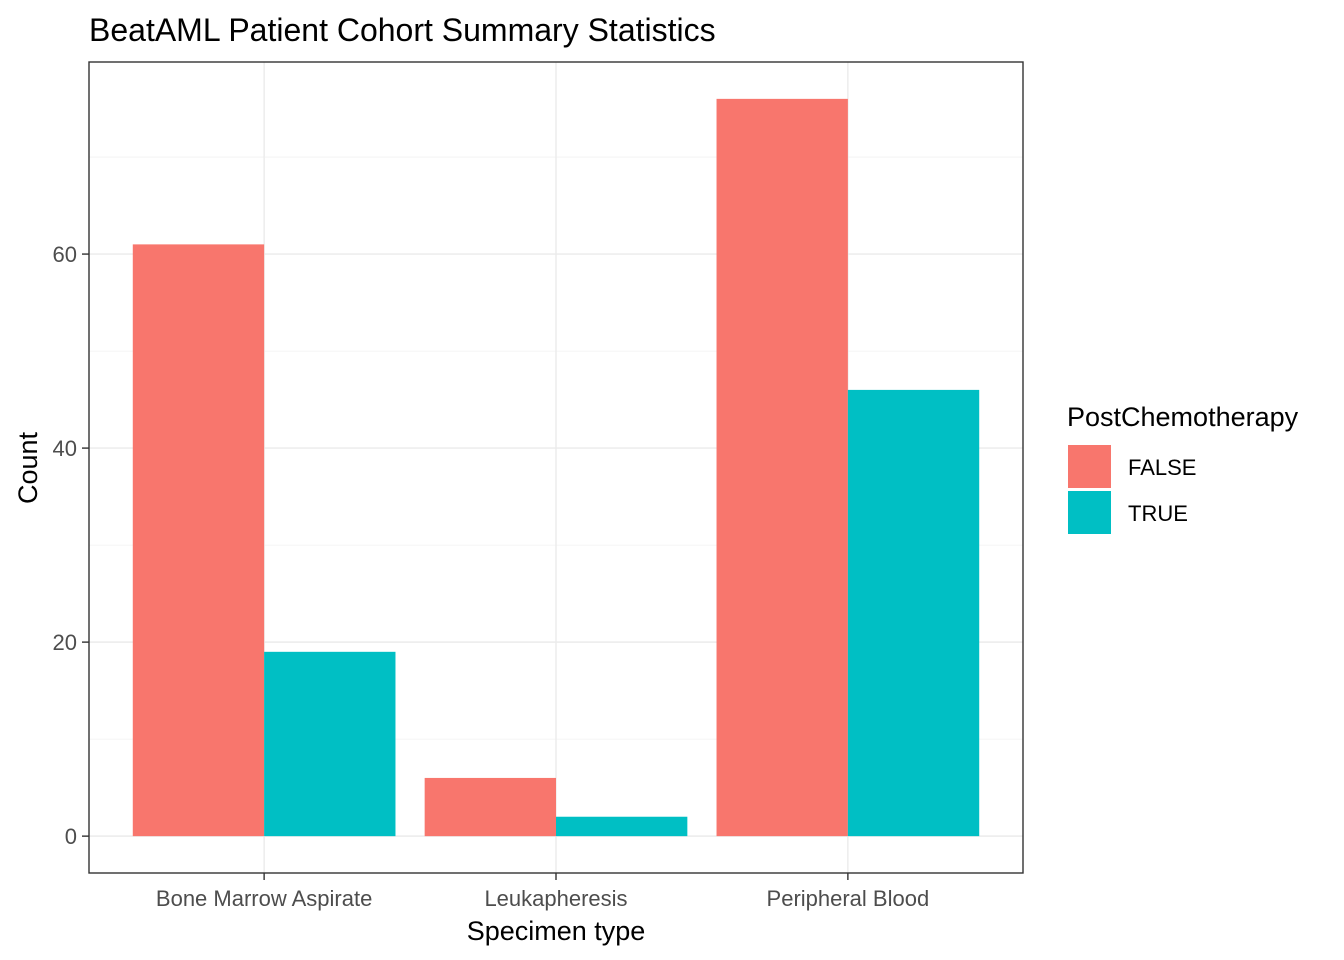 Image resolution: width=1344 pixels, height=960 pixels. I want to click on y-tick-label: 0, so click(71, 836).